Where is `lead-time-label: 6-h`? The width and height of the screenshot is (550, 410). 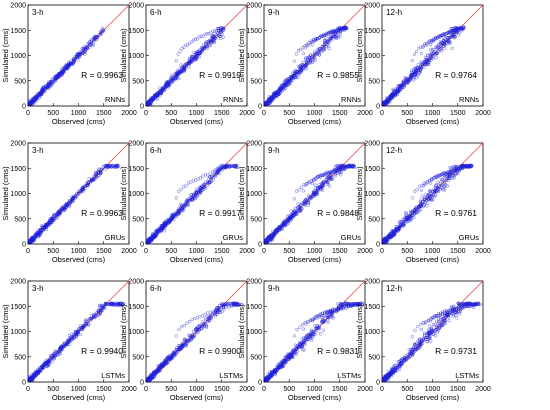
lead-time-label: 6-h is located at coordinates (156, 150).